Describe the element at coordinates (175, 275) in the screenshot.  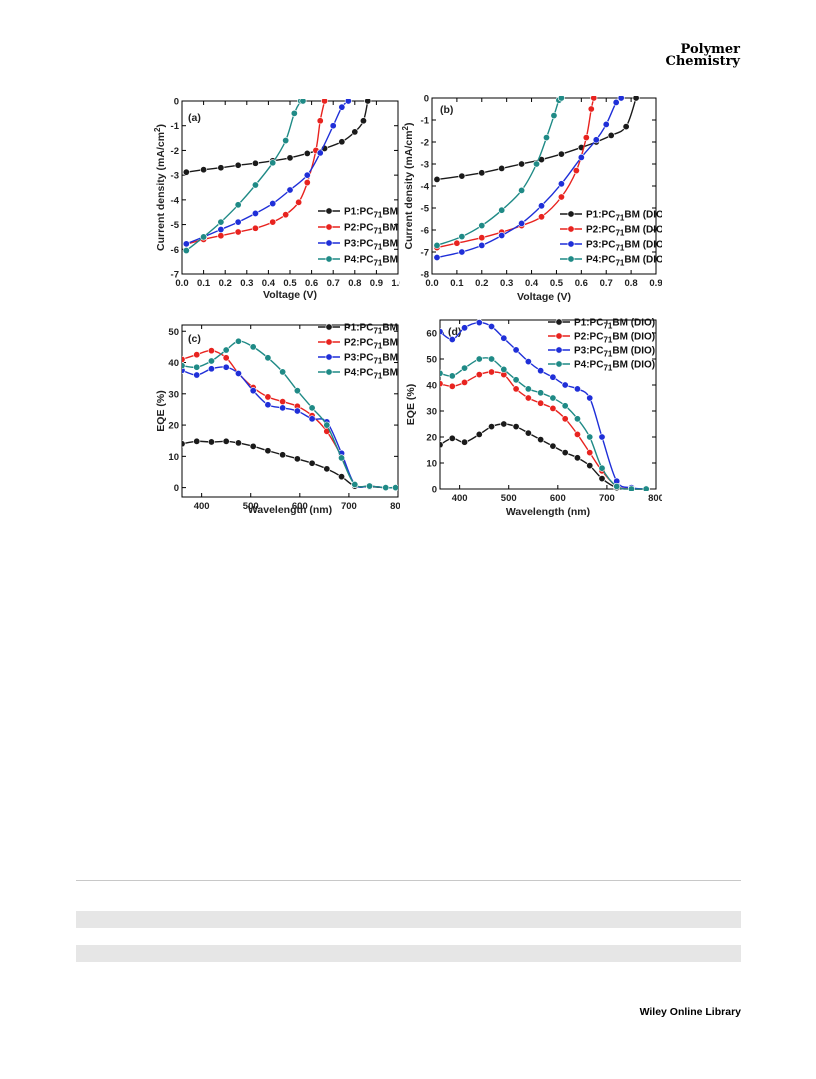
I see `y-tick-label: -7` at that location.